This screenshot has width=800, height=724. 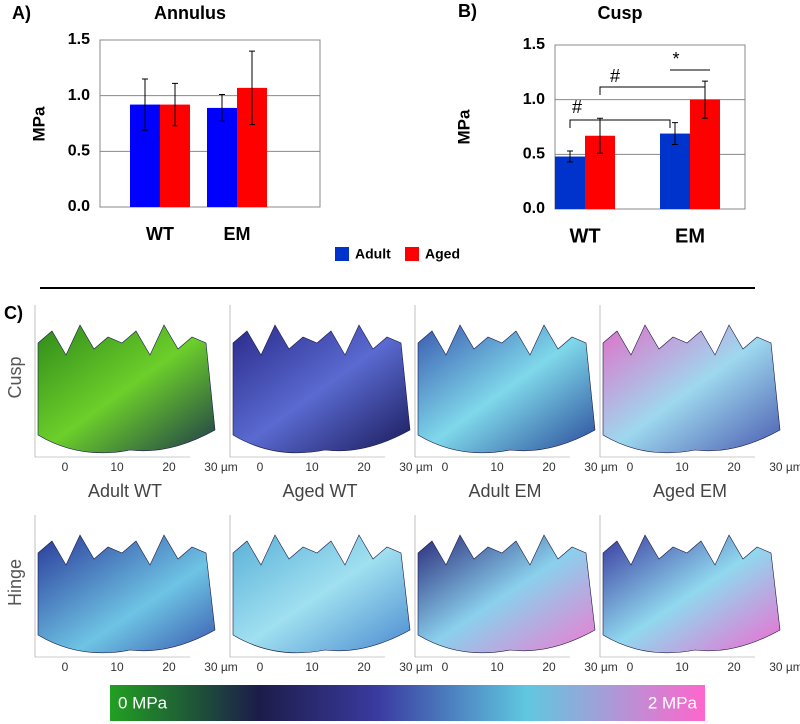 What do you see at coordinates (442, 254) in the screenshot?
I see `legend-label: Aged` at bounding box center [442, 254].